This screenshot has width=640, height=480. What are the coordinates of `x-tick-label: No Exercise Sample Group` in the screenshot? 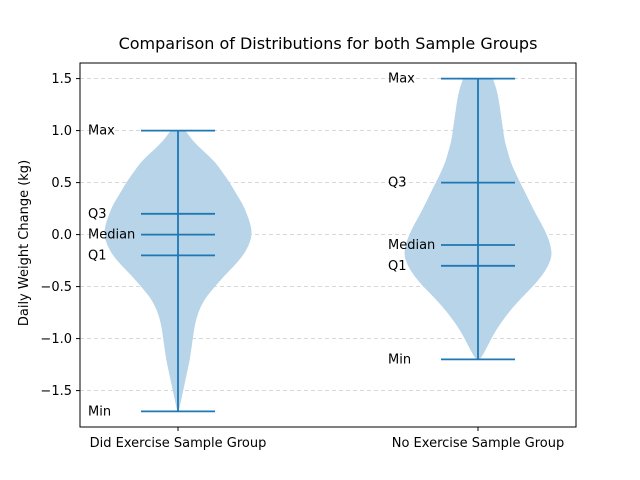 It's located at (478, 443).